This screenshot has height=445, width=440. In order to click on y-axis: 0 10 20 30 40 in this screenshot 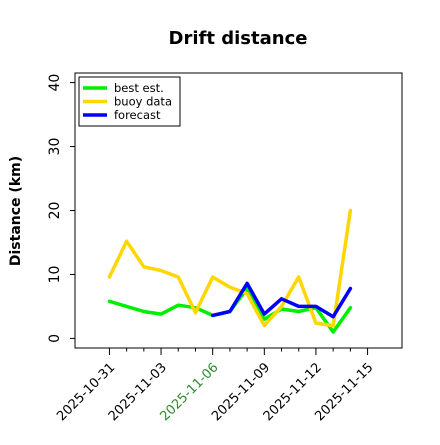, I will do `click(61, 208)`.